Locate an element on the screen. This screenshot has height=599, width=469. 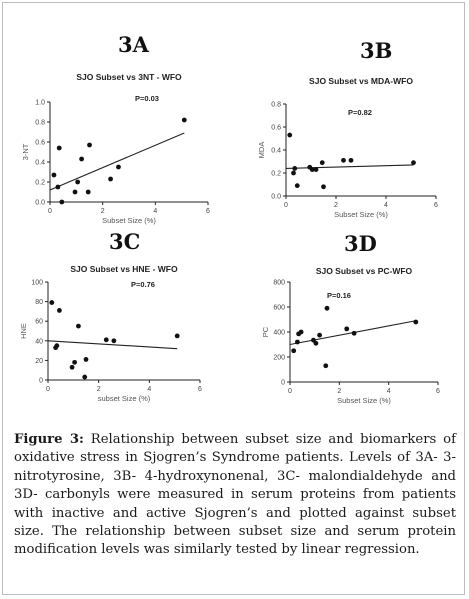
y-axis-label: 3-NT is located at coordinates (25, 151).